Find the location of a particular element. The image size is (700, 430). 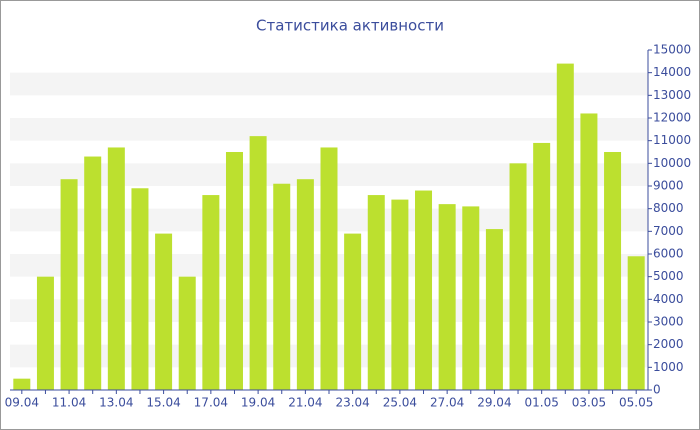

x-tick-label: 15.04 is located at coordinates (163, 403).